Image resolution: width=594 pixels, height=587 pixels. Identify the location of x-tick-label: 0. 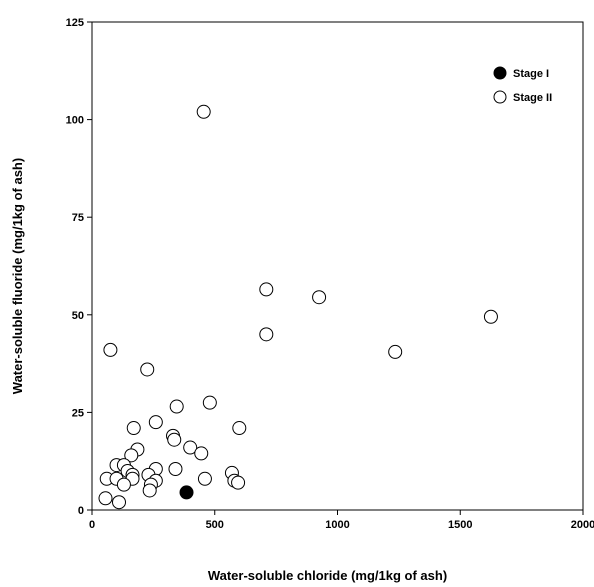
(92, 525).